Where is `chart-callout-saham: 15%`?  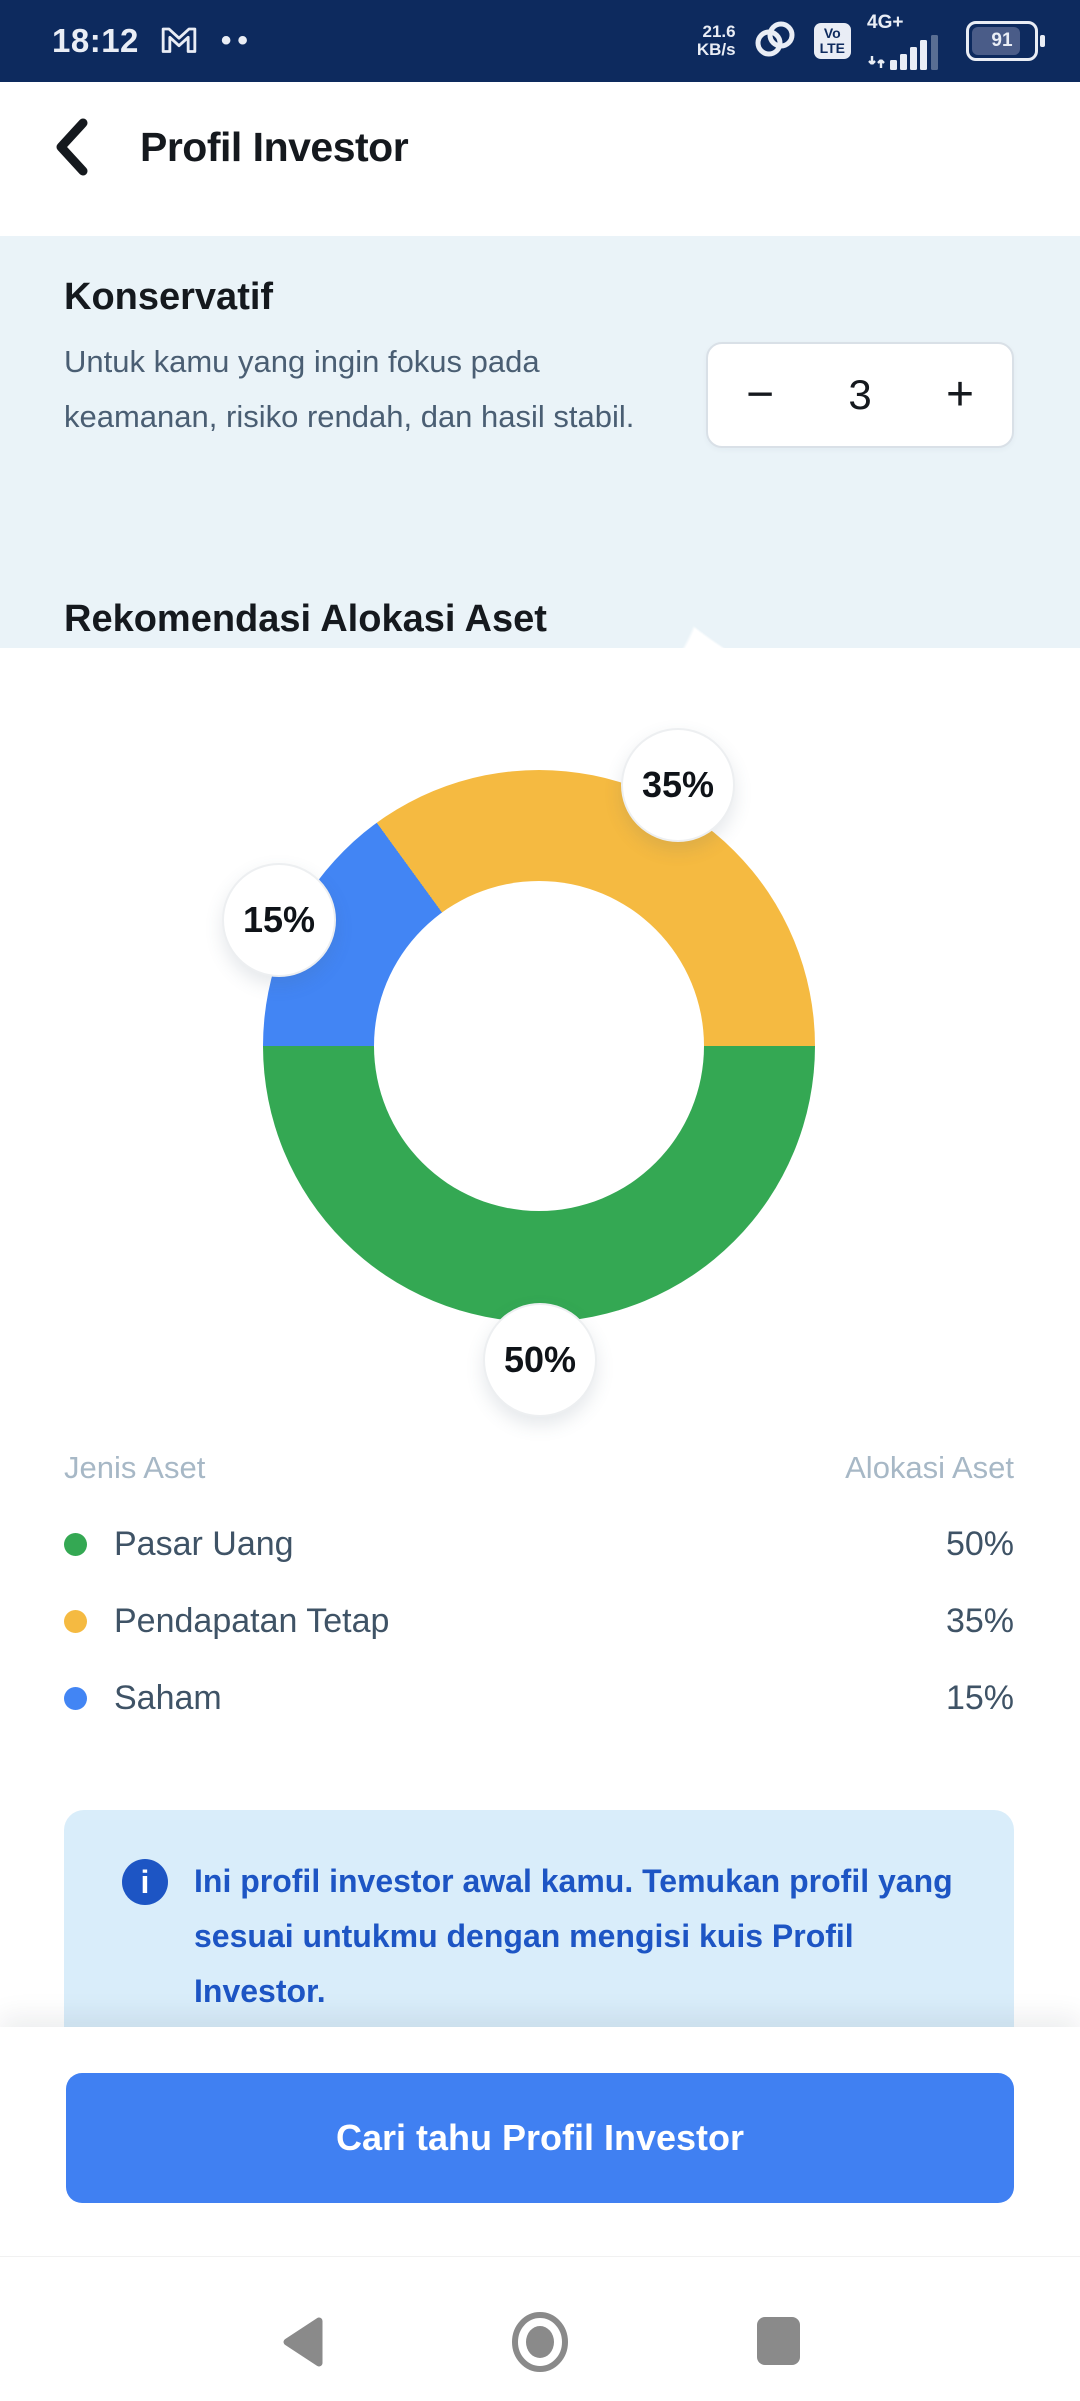 chart-callout-saham: 15% is located at coordinates (279, 920).